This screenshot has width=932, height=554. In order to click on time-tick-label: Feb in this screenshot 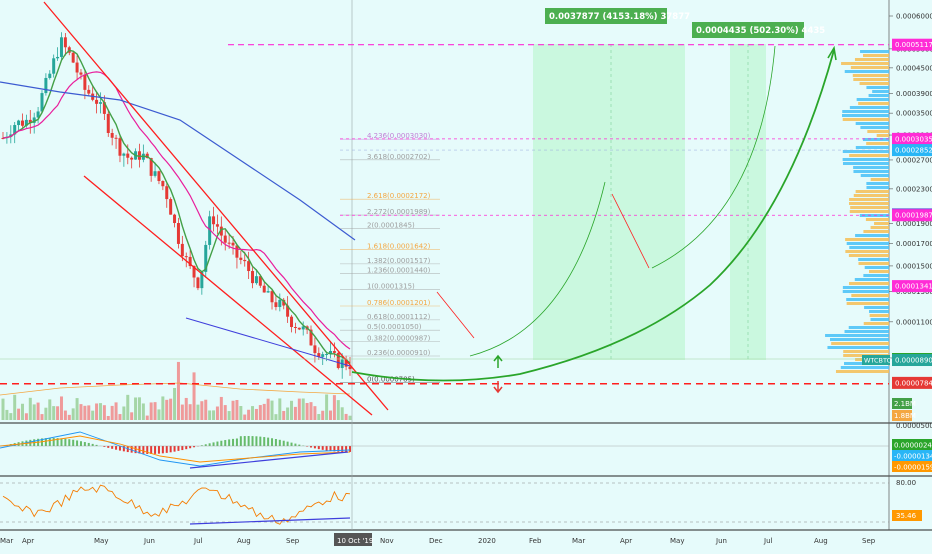, I will do `click(535, 541)`.